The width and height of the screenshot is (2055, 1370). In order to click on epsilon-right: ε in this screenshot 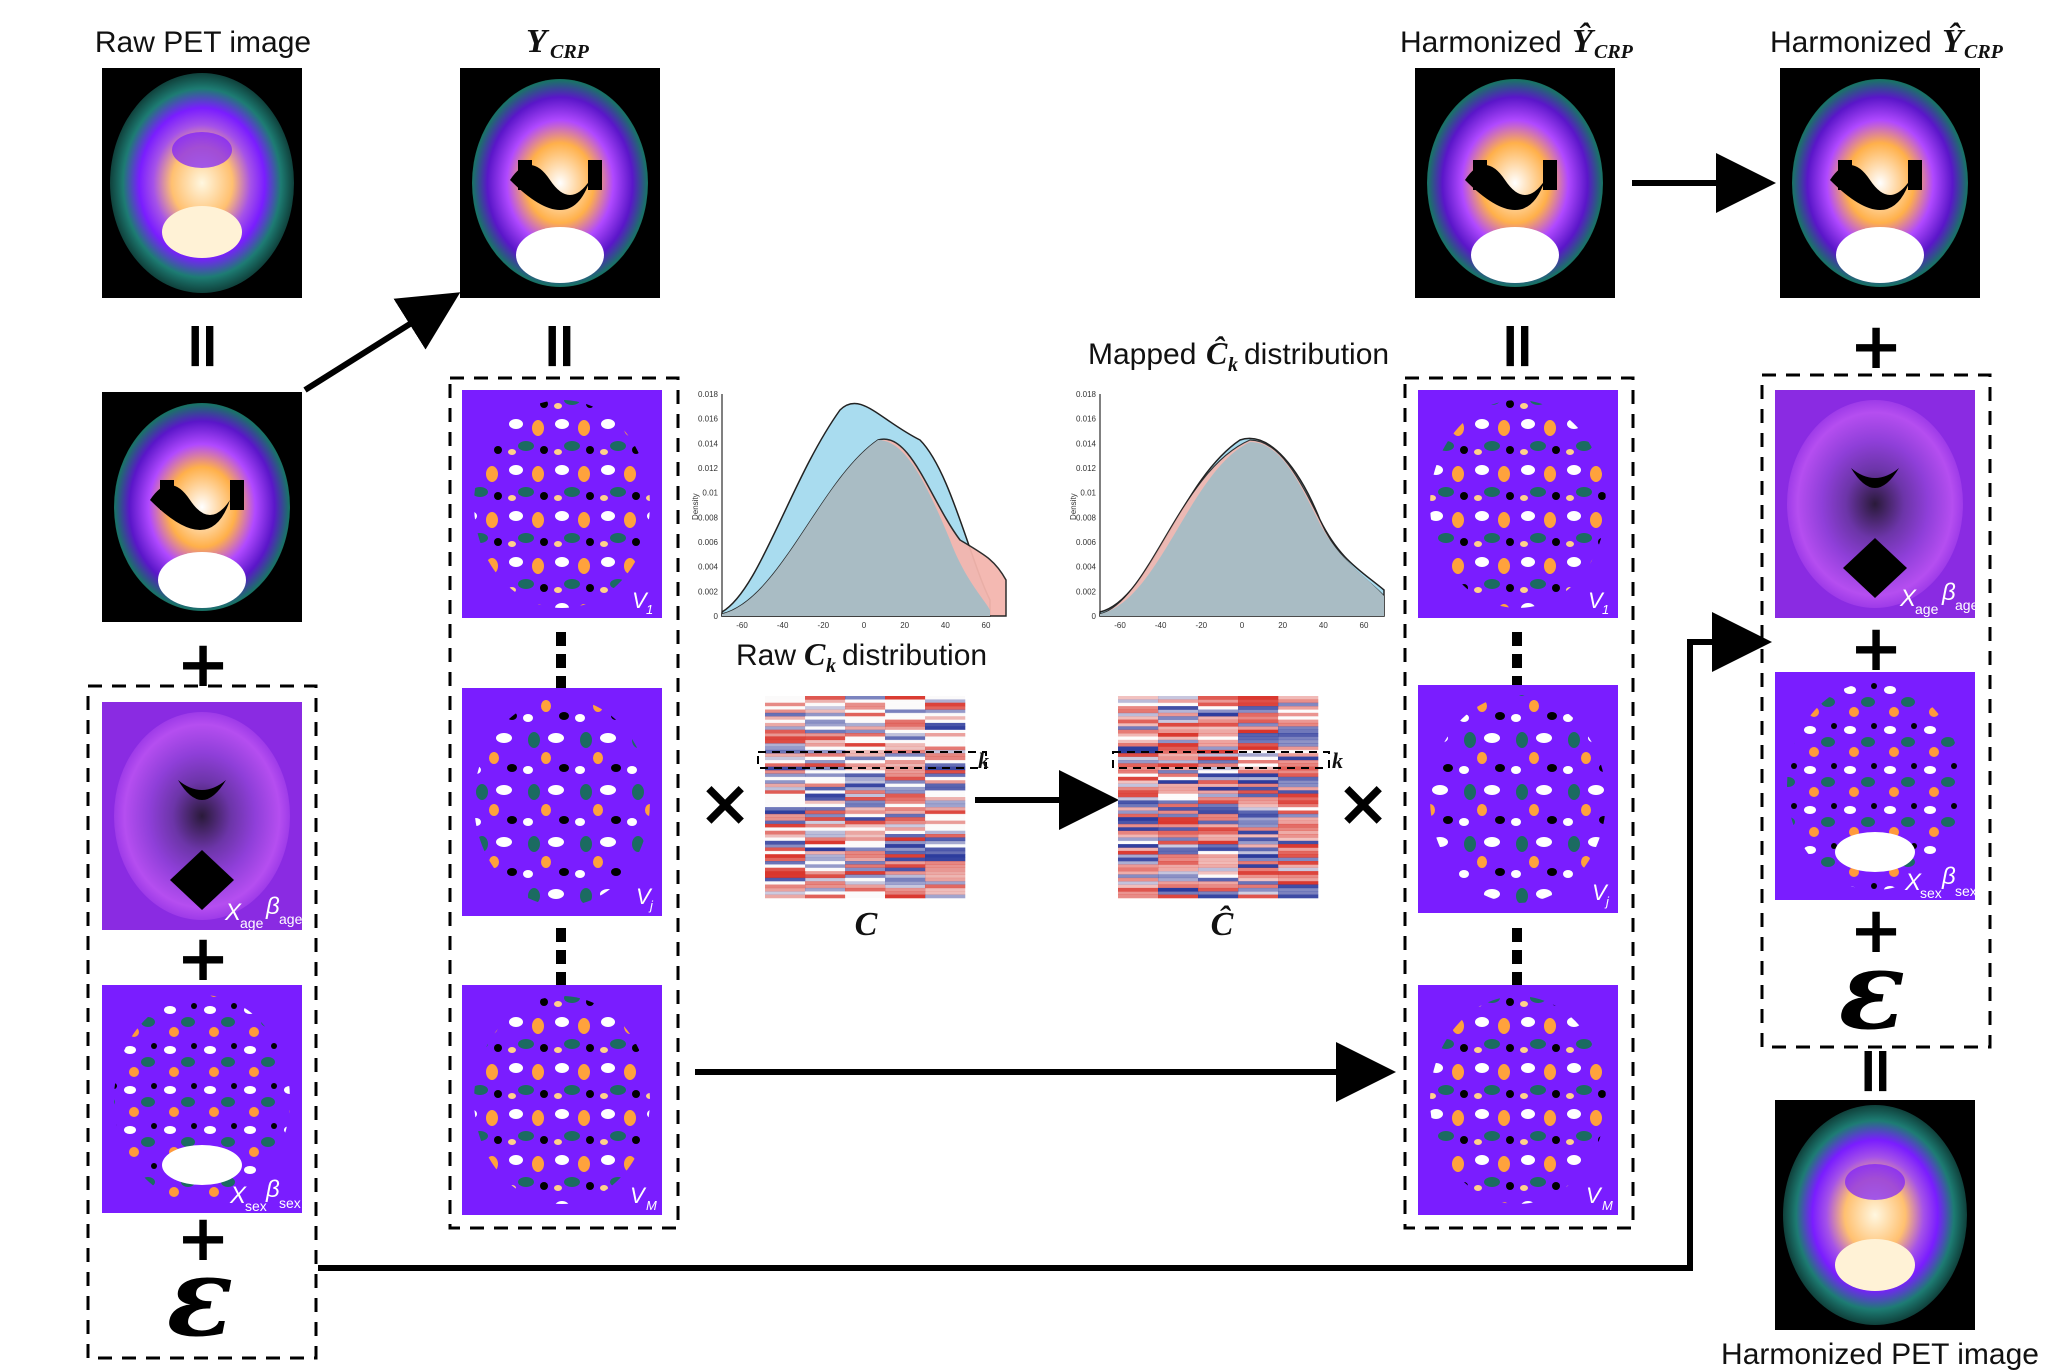, I will do `click(1872, 989)`.